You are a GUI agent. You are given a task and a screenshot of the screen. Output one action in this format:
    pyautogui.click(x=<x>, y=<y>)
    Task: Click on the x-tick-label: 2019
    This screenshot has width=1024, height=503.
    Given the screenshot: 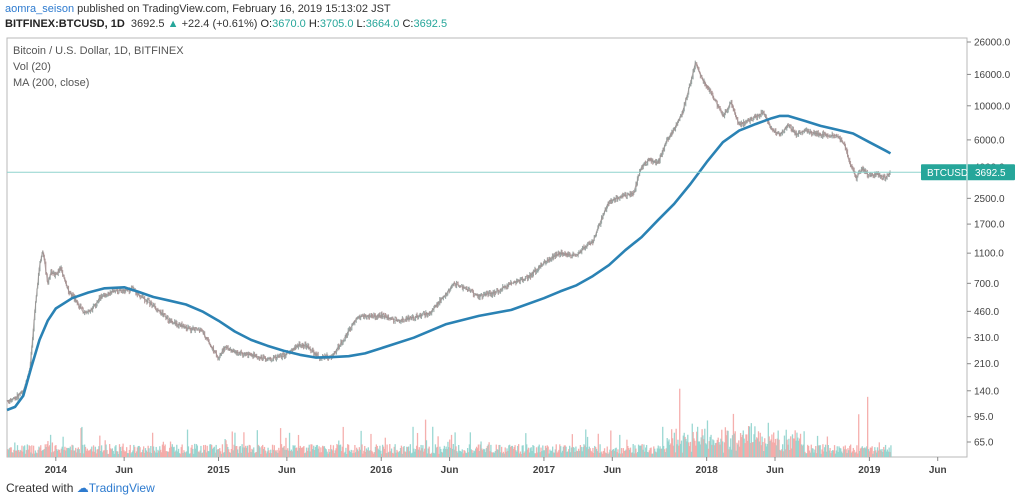 What is the action you would take?
    pyautogui.click(x=869, y=470)
    